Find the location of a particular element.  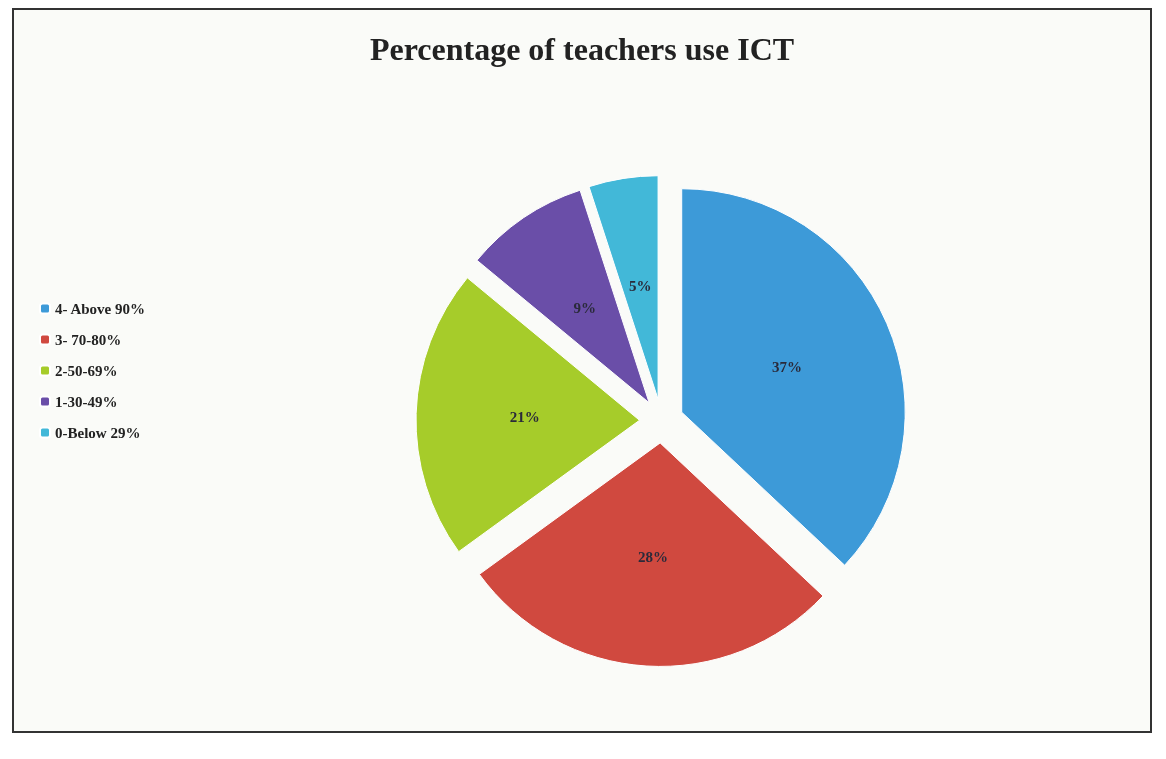

data-label: 9% is located at coordinates (584, 307).